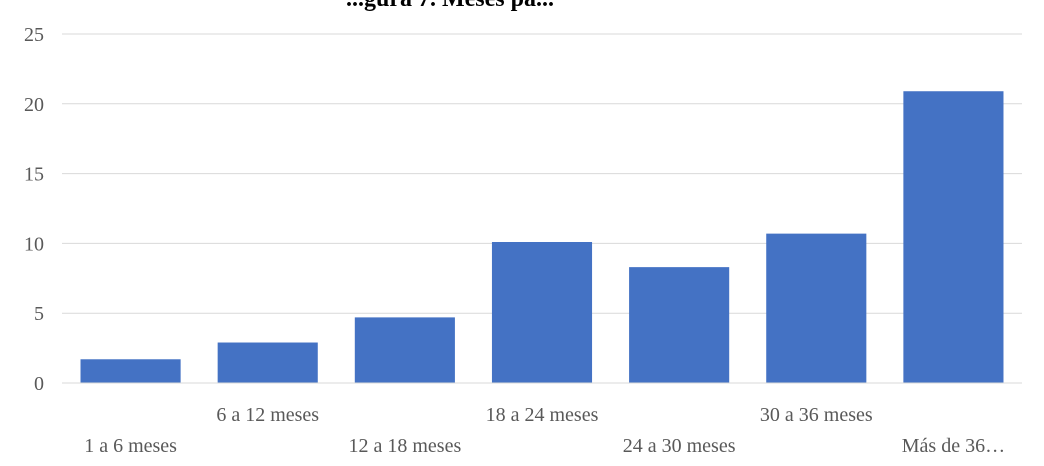 The image size is (1044, 466). I want to click on x-category-label: 24 a 30 meses, so click(679, 446).